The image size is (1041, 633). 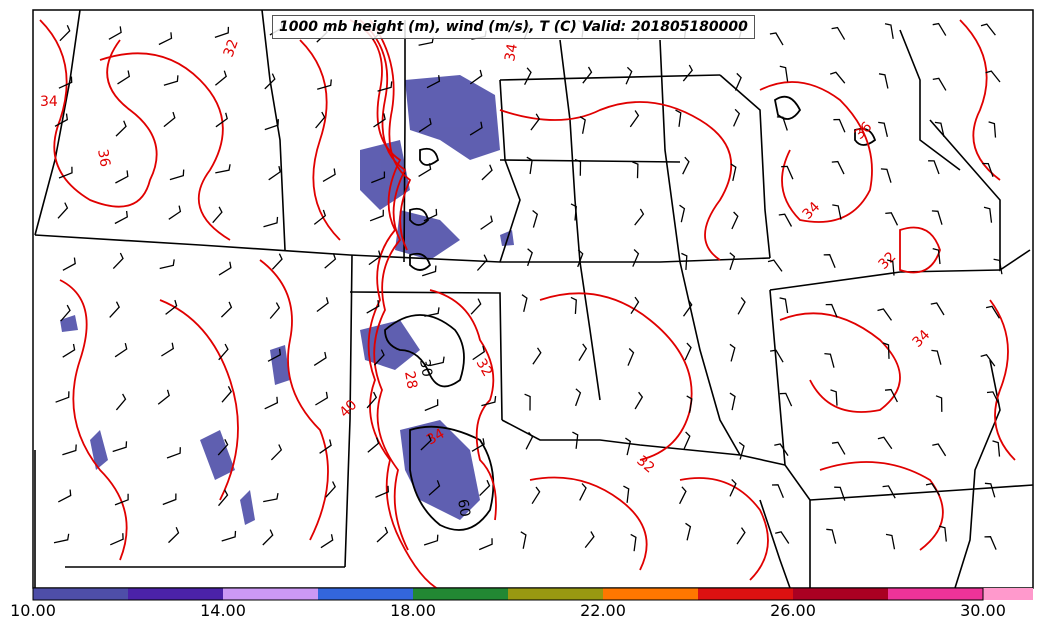 What do you see at coordinates (410, 380) in the screenshot?
I see `contour-label: 28` at bounding box center [410, 380].